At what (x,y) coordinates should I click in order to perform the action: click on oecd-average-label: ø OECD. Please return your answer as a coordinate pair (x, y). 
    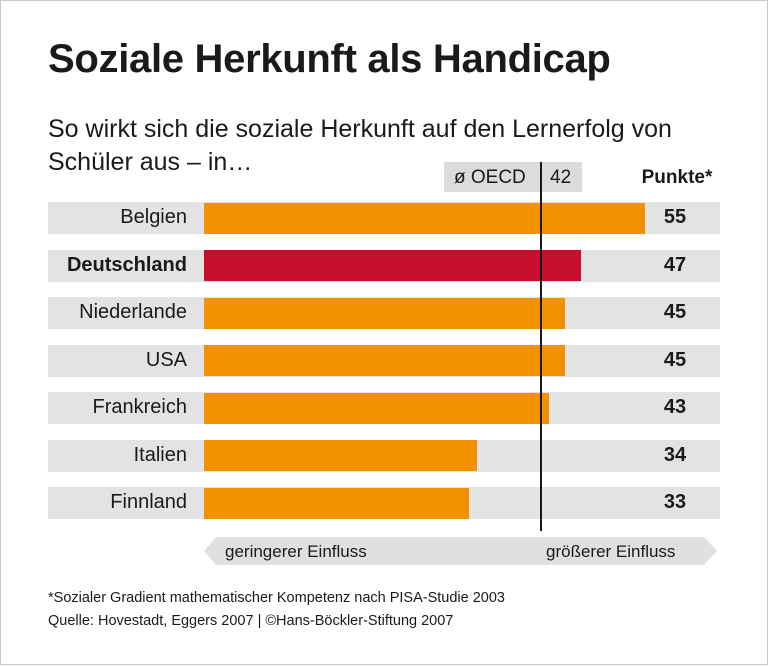
    Looking at the image, I should click on (490, 177).